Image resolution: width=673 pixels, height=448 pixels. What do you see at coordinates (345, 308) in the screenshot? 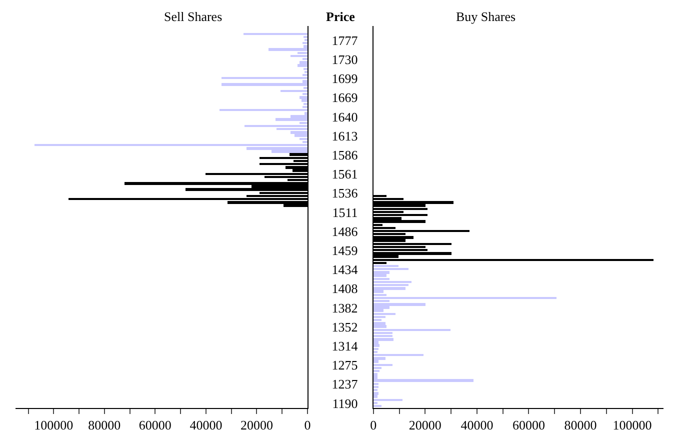
I see `y-tick-label: 1382` at bounding box center [345, 308].